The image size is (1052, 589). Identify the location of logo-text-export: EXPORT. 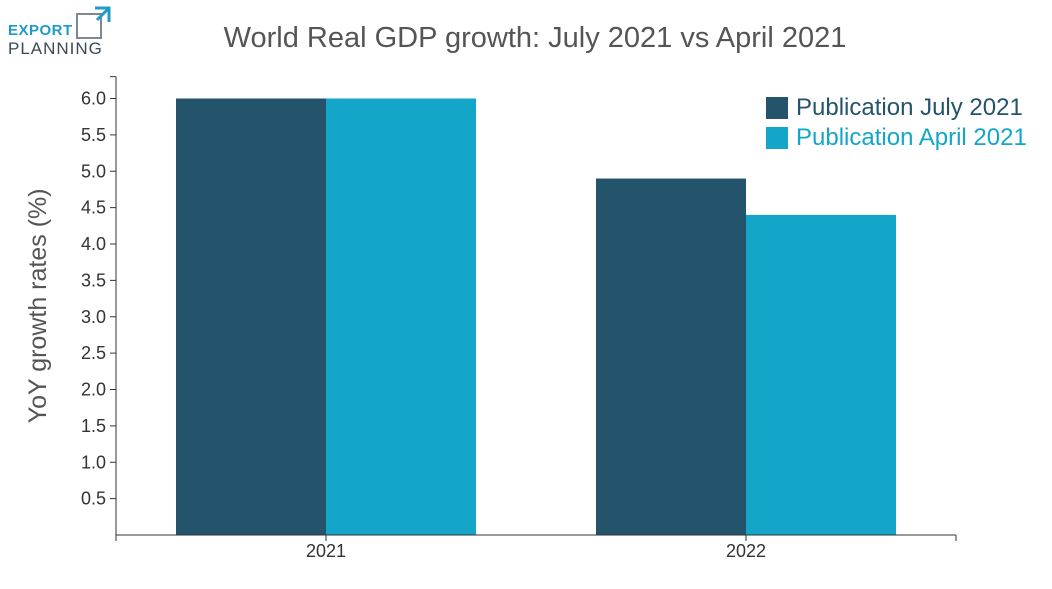
(40, 30).